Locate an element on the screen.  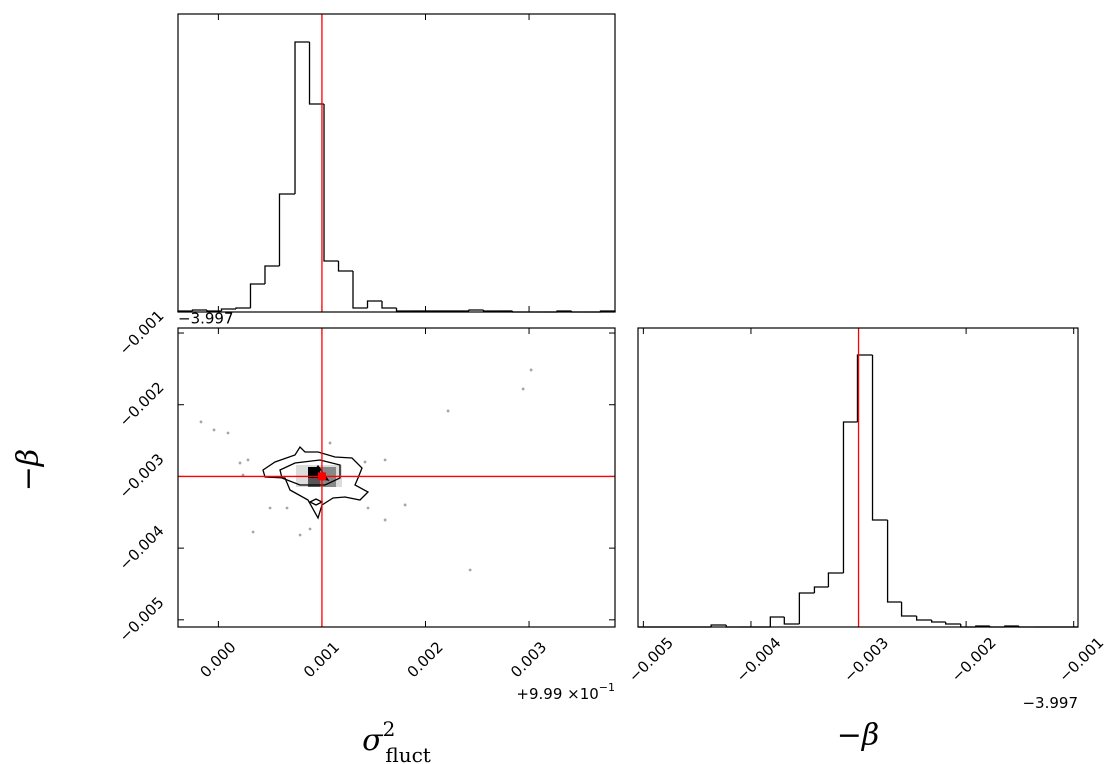
x-tick-label: −0.001 is located at coordinates (1081, 660).